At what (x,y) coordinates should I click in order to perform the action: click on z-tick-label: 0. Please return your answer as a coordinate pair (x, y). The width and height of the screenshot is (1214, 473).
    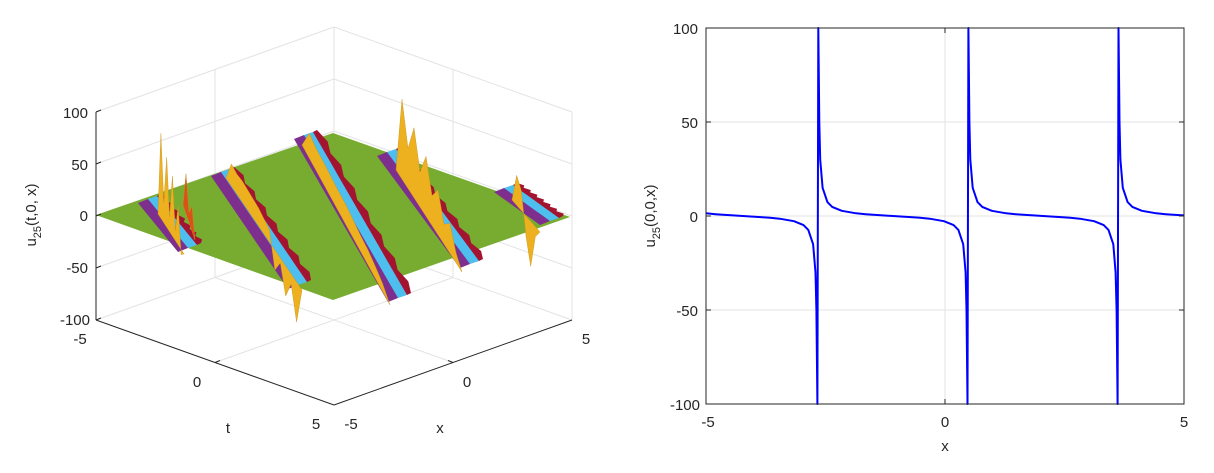
    Looking at the image, I should click on (84, 216).